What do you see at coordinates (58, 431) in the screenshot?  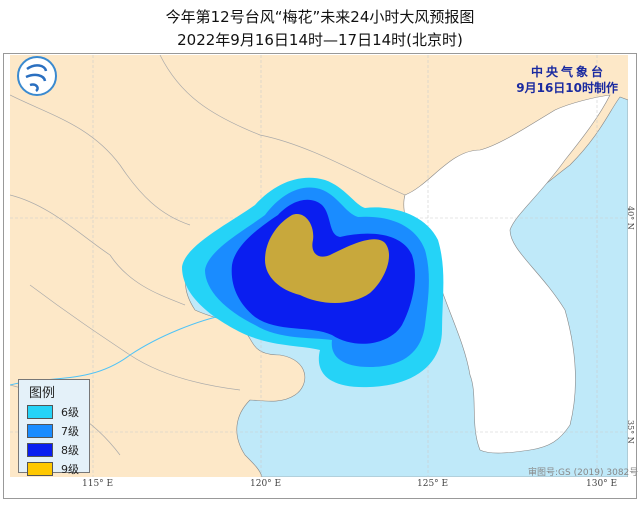 I see `legend-item-7: 7级` at bounding box center [58, 431].